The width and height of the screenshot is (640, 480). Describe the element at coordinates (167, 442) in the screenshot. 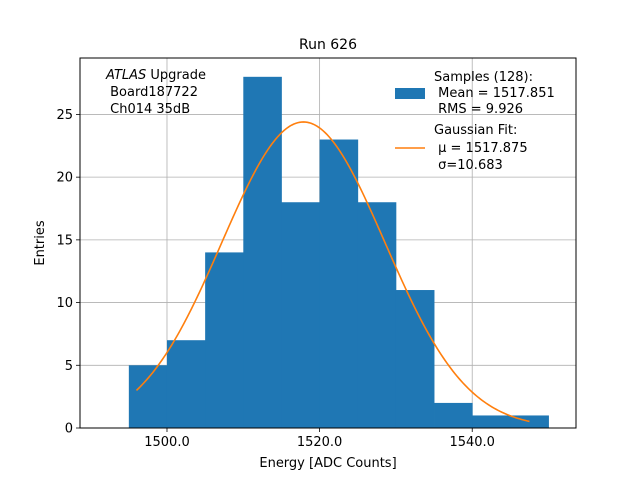

I see `x-tick-label: 1500.0` at that location.